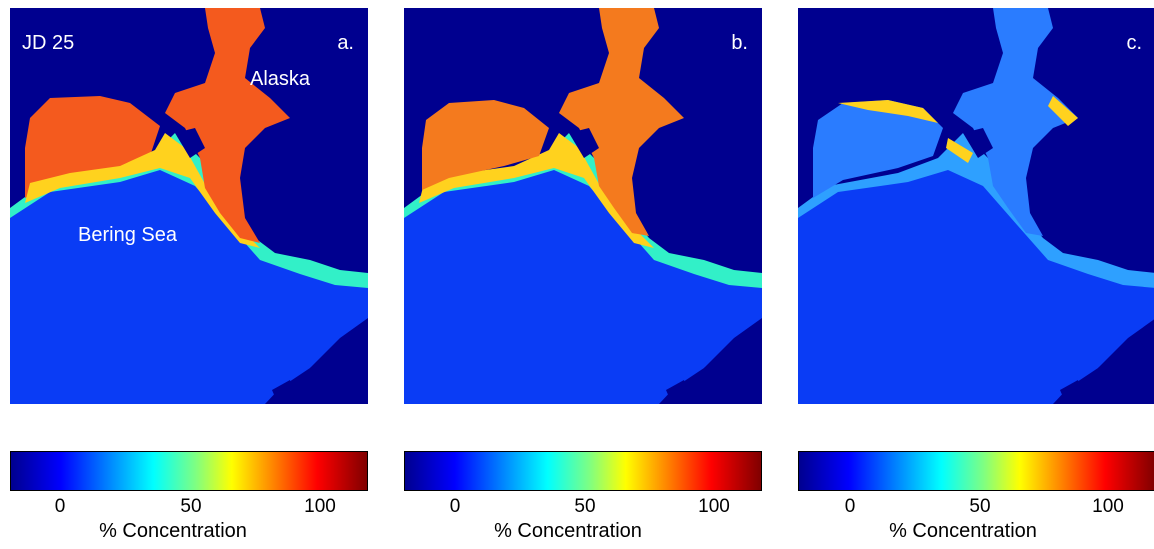  Describe the element at coordinates (739, 43) in the screenshot. I see `panel-label-b: b.` at that location.